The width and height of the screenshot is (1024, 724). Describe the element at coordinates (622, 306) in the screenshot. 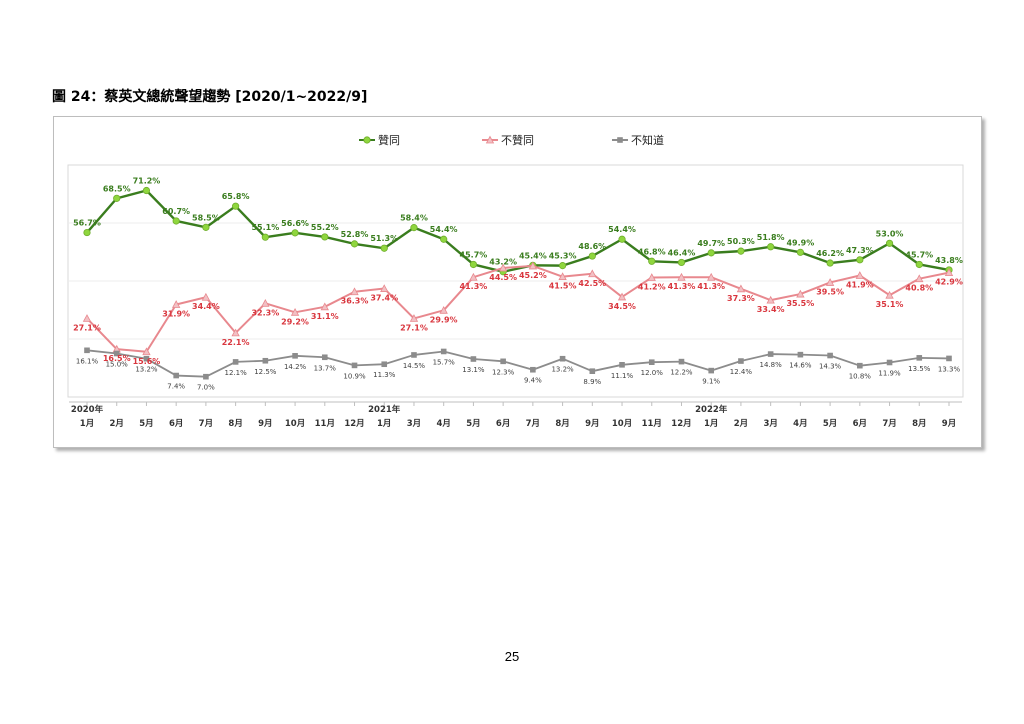

I see `series-2-data-label: 34.5%` at that location.